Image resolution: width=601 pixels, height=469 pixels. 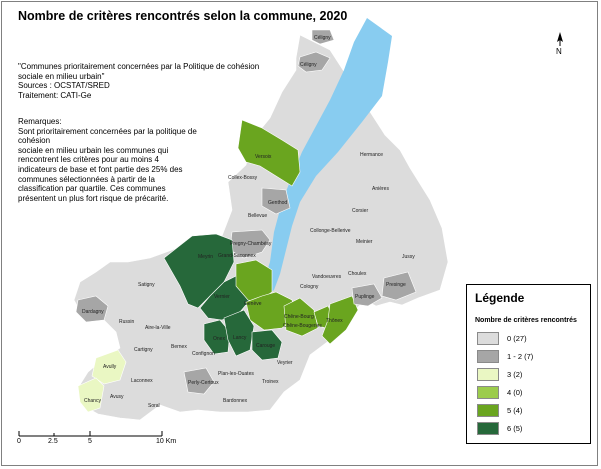 I want to click on commune-onex, so click(x=217, y=337).